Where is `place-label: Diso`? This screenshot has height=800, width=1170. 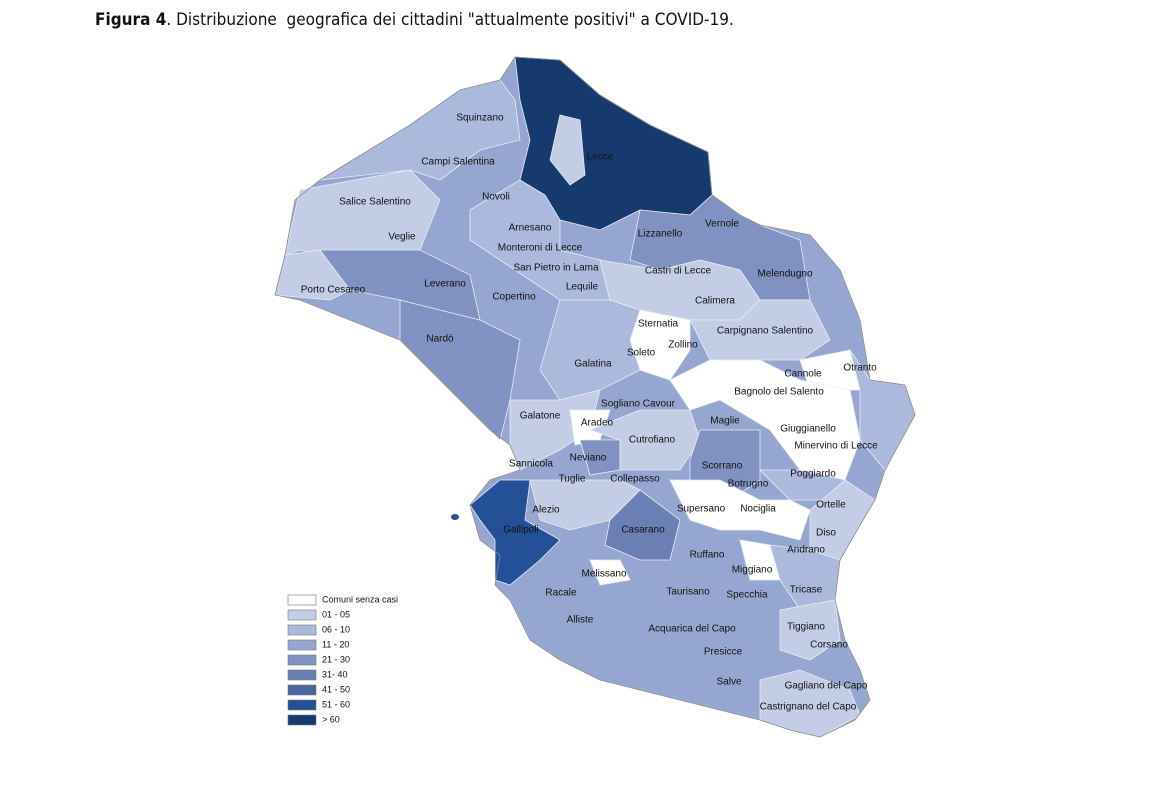
place-label: Diso is located at coordinates (826, 533).